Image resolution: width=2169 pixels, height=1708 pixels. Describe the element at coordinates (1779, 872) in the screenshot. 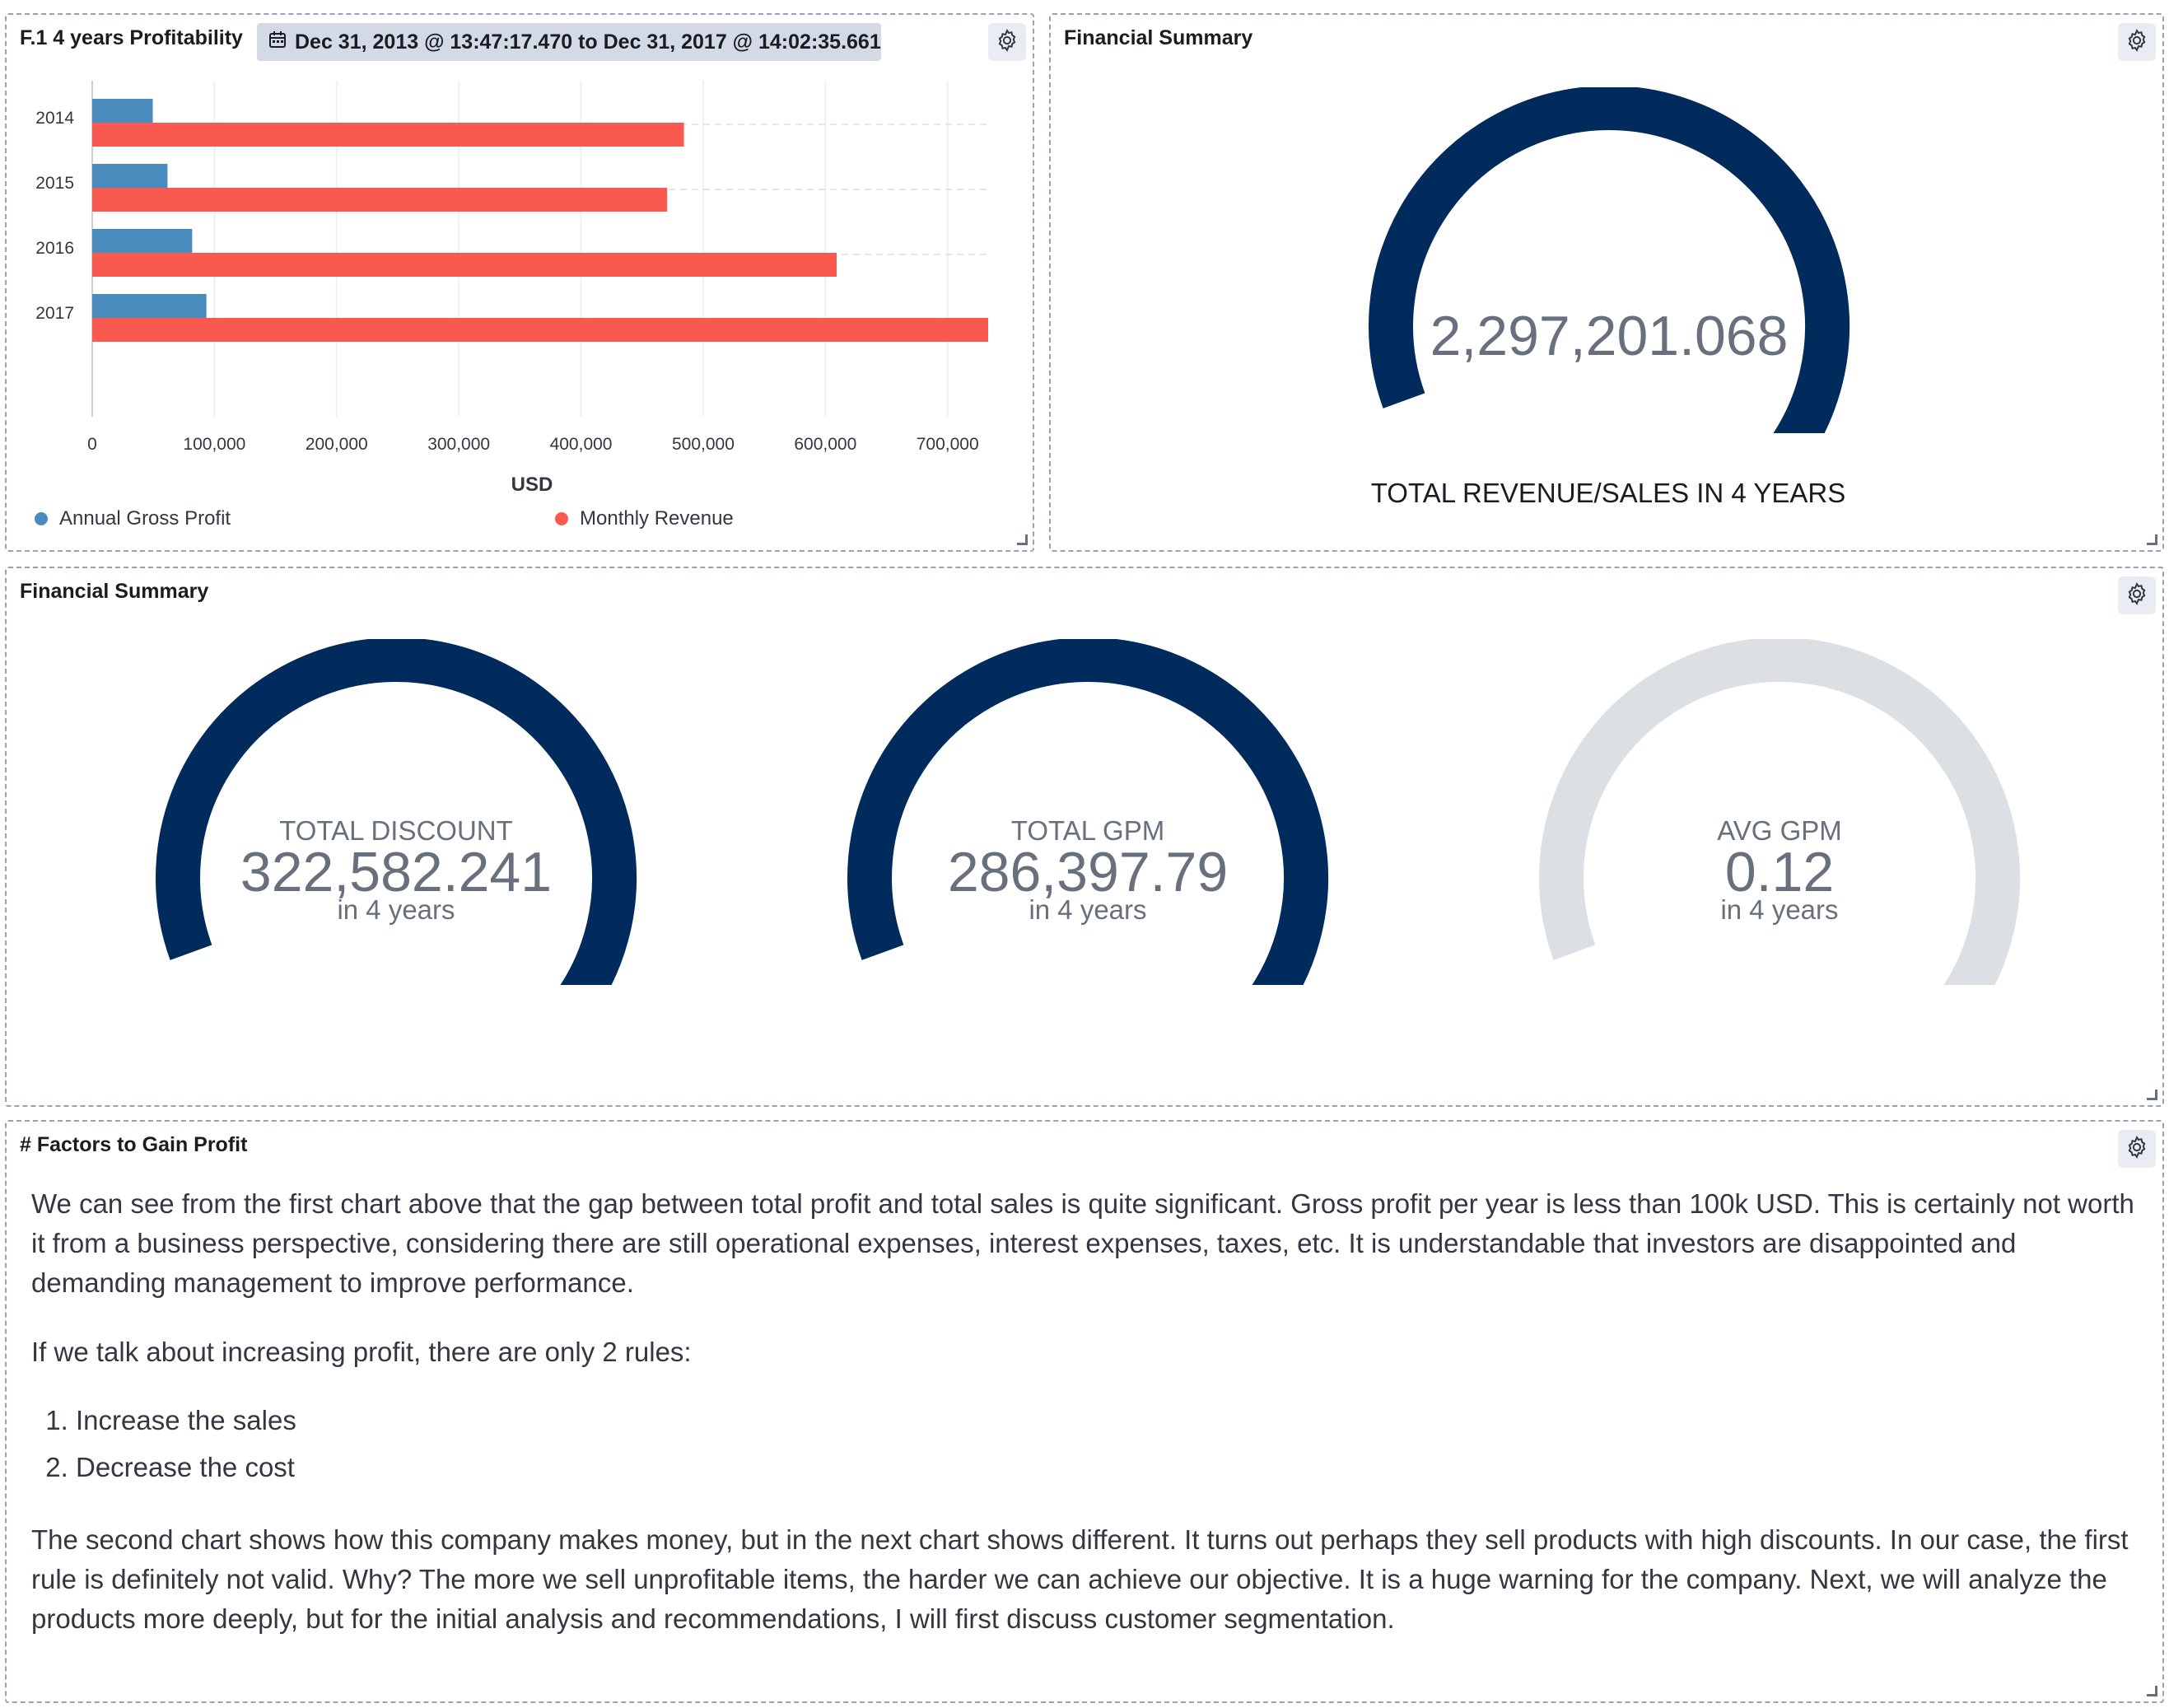

I see `gauge-value: 0.12` at that location.